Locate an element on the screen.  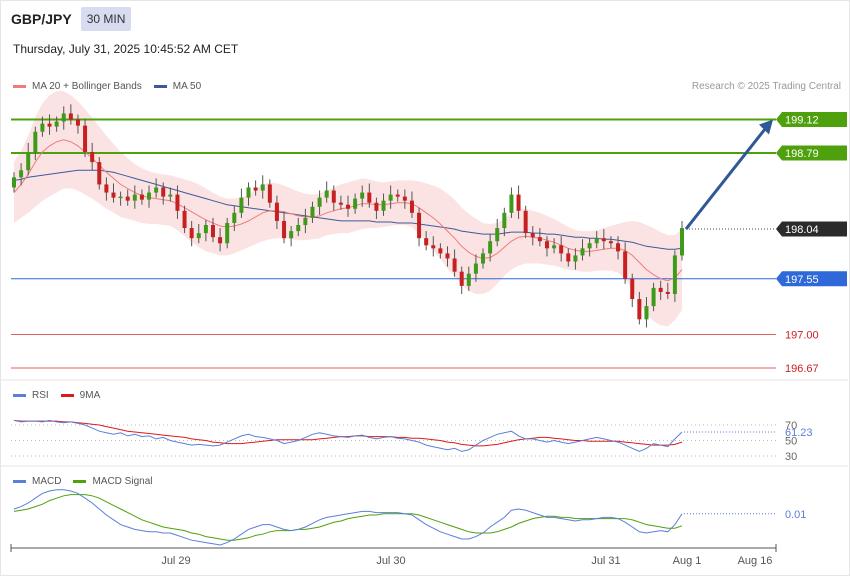
legend-rsi-ma: 9MA is located at coordinates (80, 395).